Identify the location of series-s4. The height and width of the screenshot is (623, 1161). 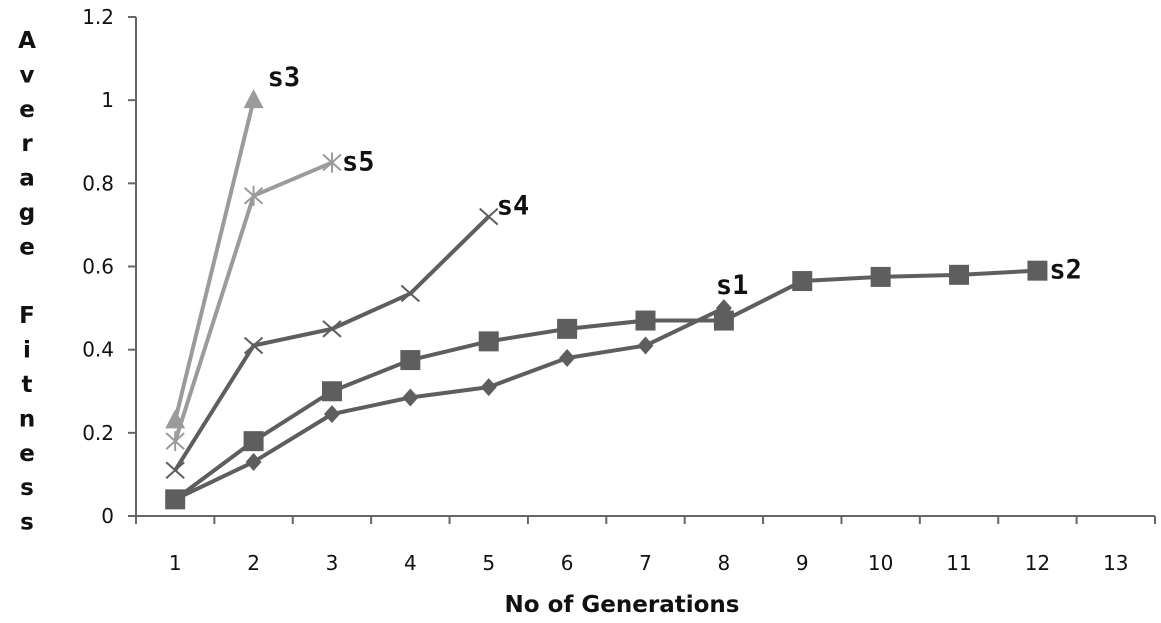
(332, 343).